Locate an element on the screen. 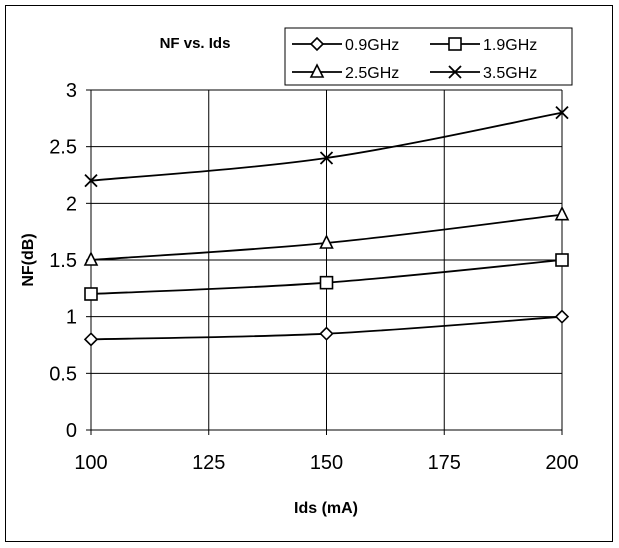 The width and height of the screenshot is (619, 548). legend-box is located at coordinates (428, 56).